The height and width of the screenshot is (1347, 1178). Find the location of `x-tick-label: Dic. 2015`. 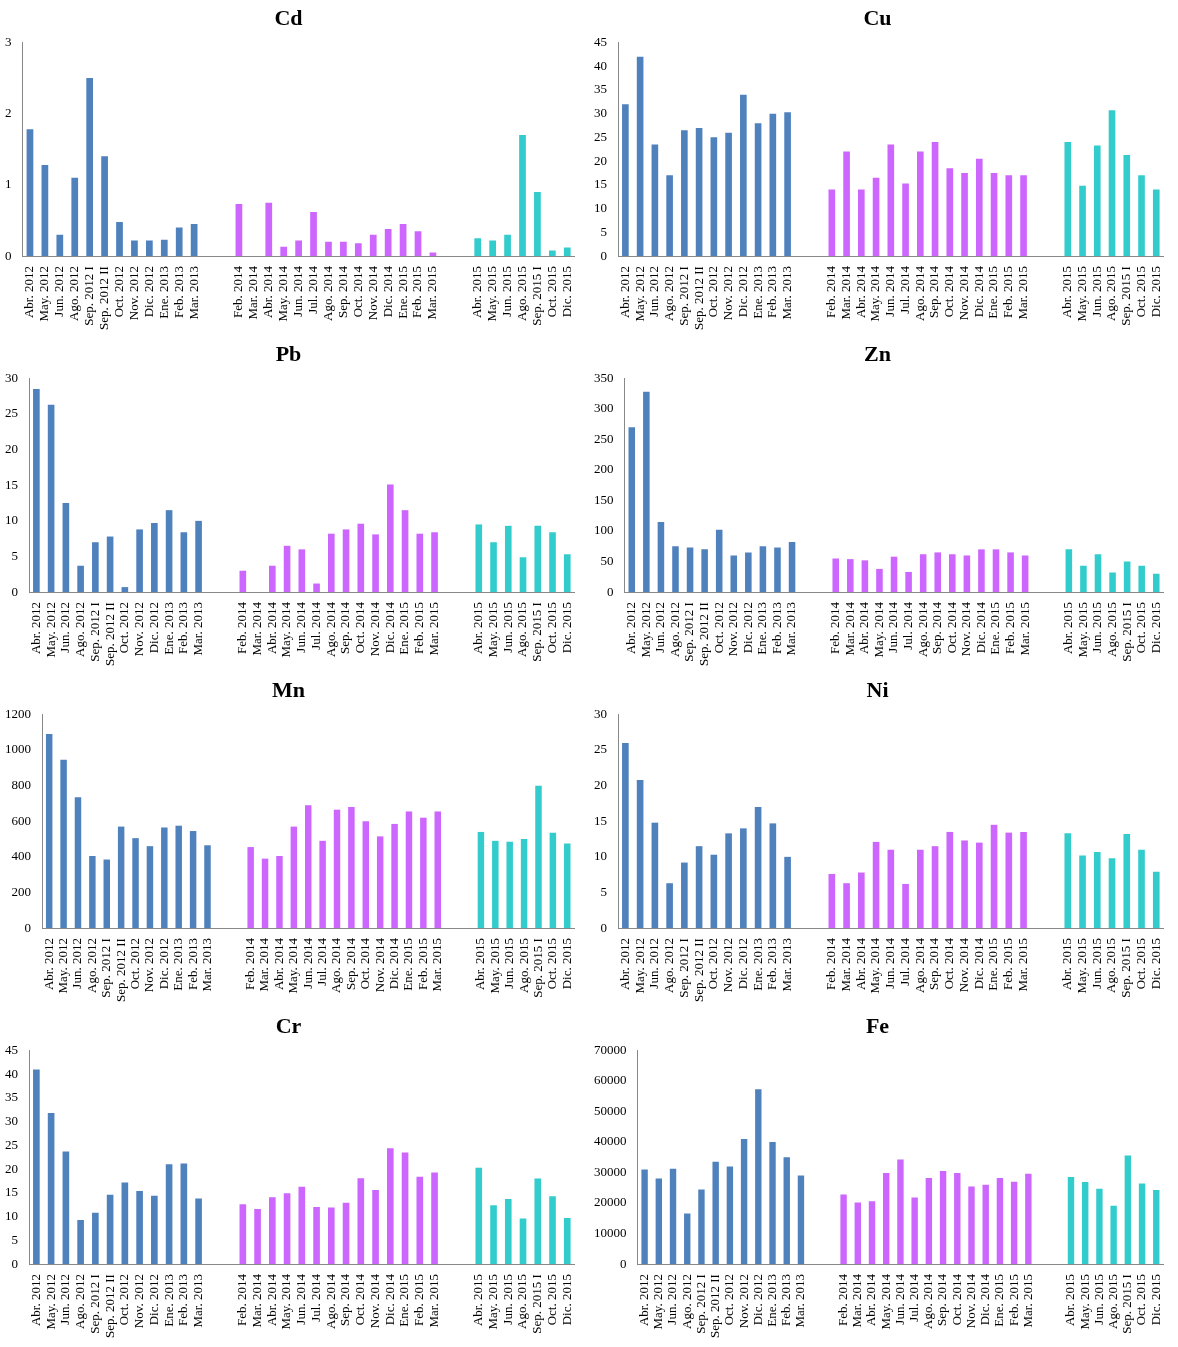

x-tick-label: Dic. 2015 is located at coordinates (566, 1300).